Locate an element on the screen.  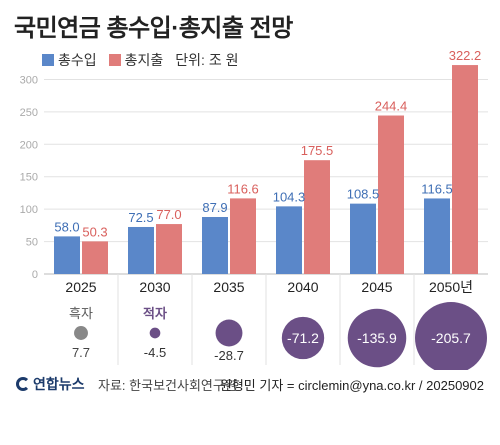
publisher-logo-text: 연합뉴스 is located at coordinates (59, 384).